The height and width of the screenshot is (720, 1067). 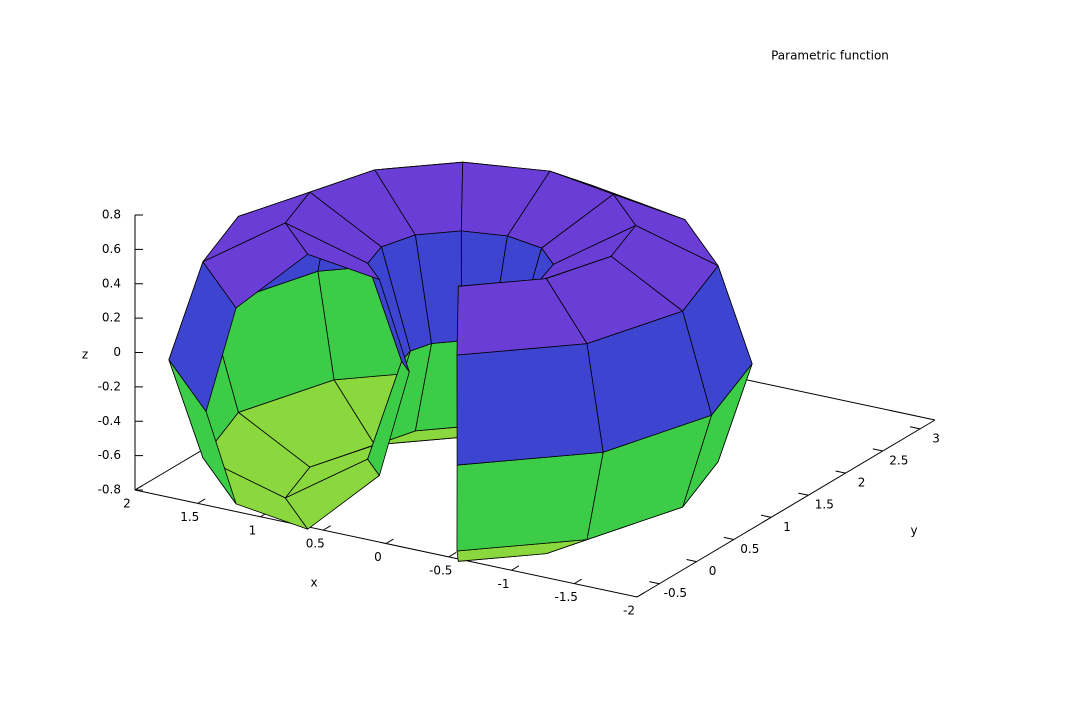 I want to click on z-tick-label: 0.8, so click(x=111, y=215).